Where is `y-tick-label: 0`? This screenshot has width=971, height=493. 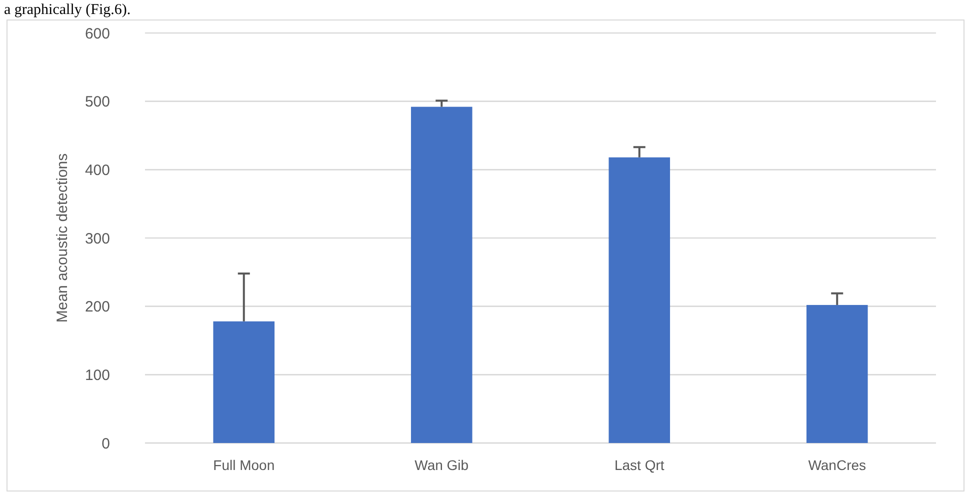 y-tick-label: 0 is located at coordinates (106, 443).